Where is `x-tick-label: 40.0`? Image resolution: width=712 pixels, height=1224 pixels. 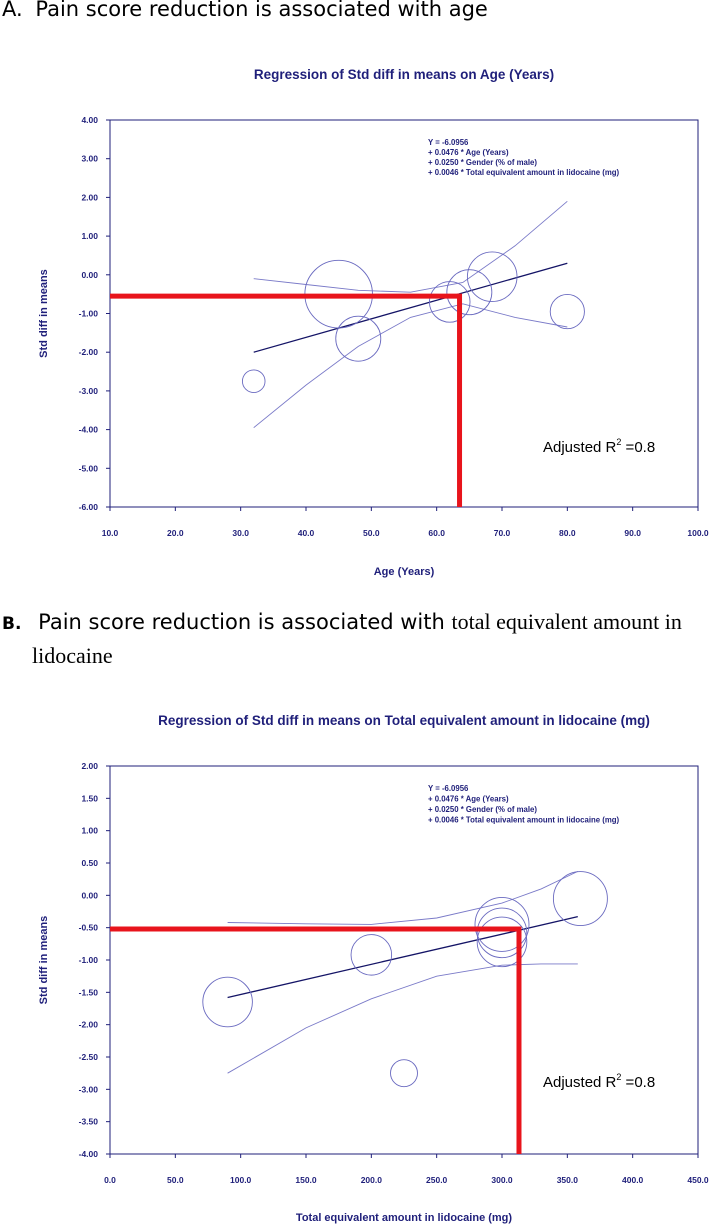 x-tick-label: 40.0 is located at coordinates (306, 533).